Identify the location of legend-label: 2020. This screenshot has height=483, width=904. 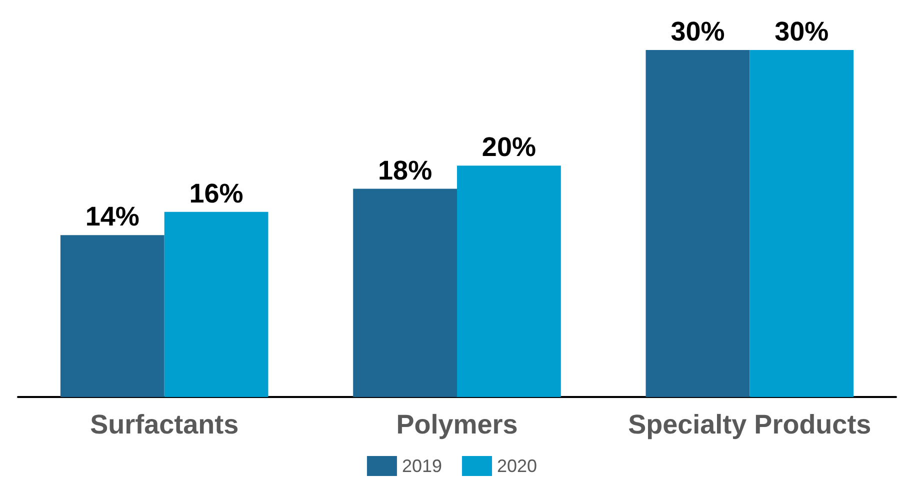
(517, 466).